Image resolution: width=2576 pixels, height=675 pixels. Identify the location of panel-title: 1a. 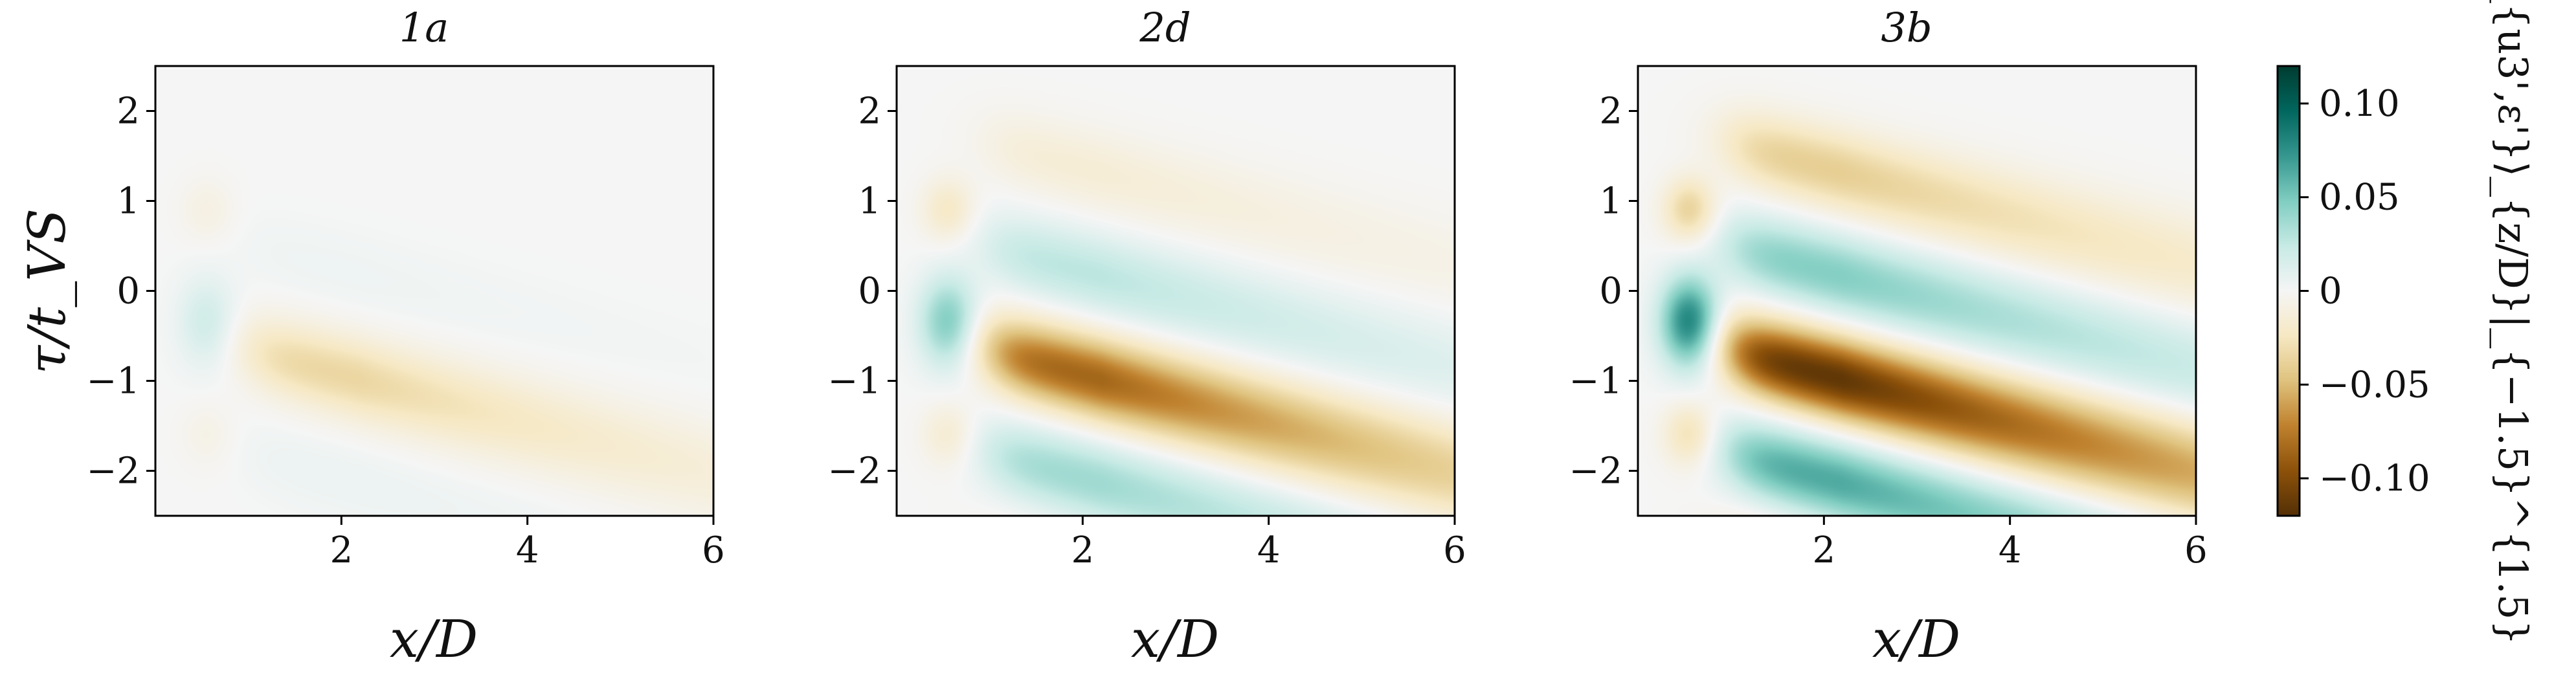
(424, 27).